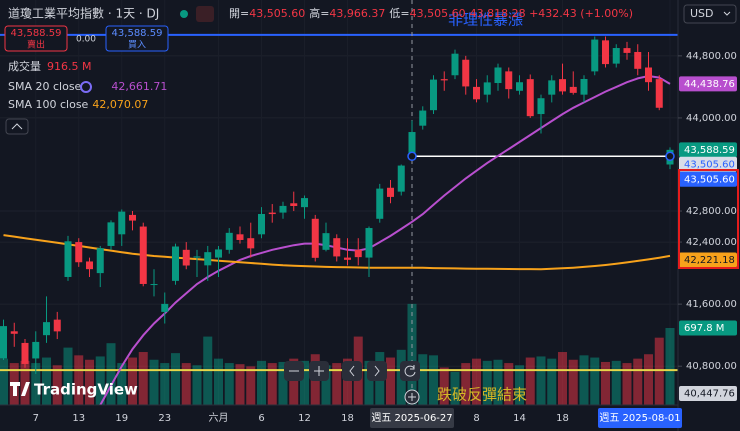 Image resolution: width=740 pixels, height=431 pixels. Describe the element at coordinates (377, 371) in the screenshot. I see `scroll-right` at that location.